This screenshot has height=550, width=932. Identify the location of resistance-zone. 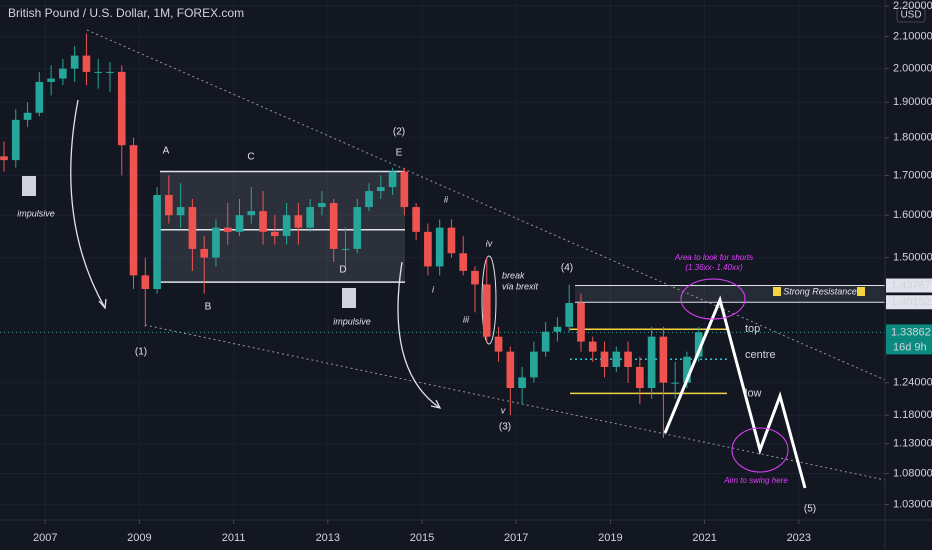
(730, 294).